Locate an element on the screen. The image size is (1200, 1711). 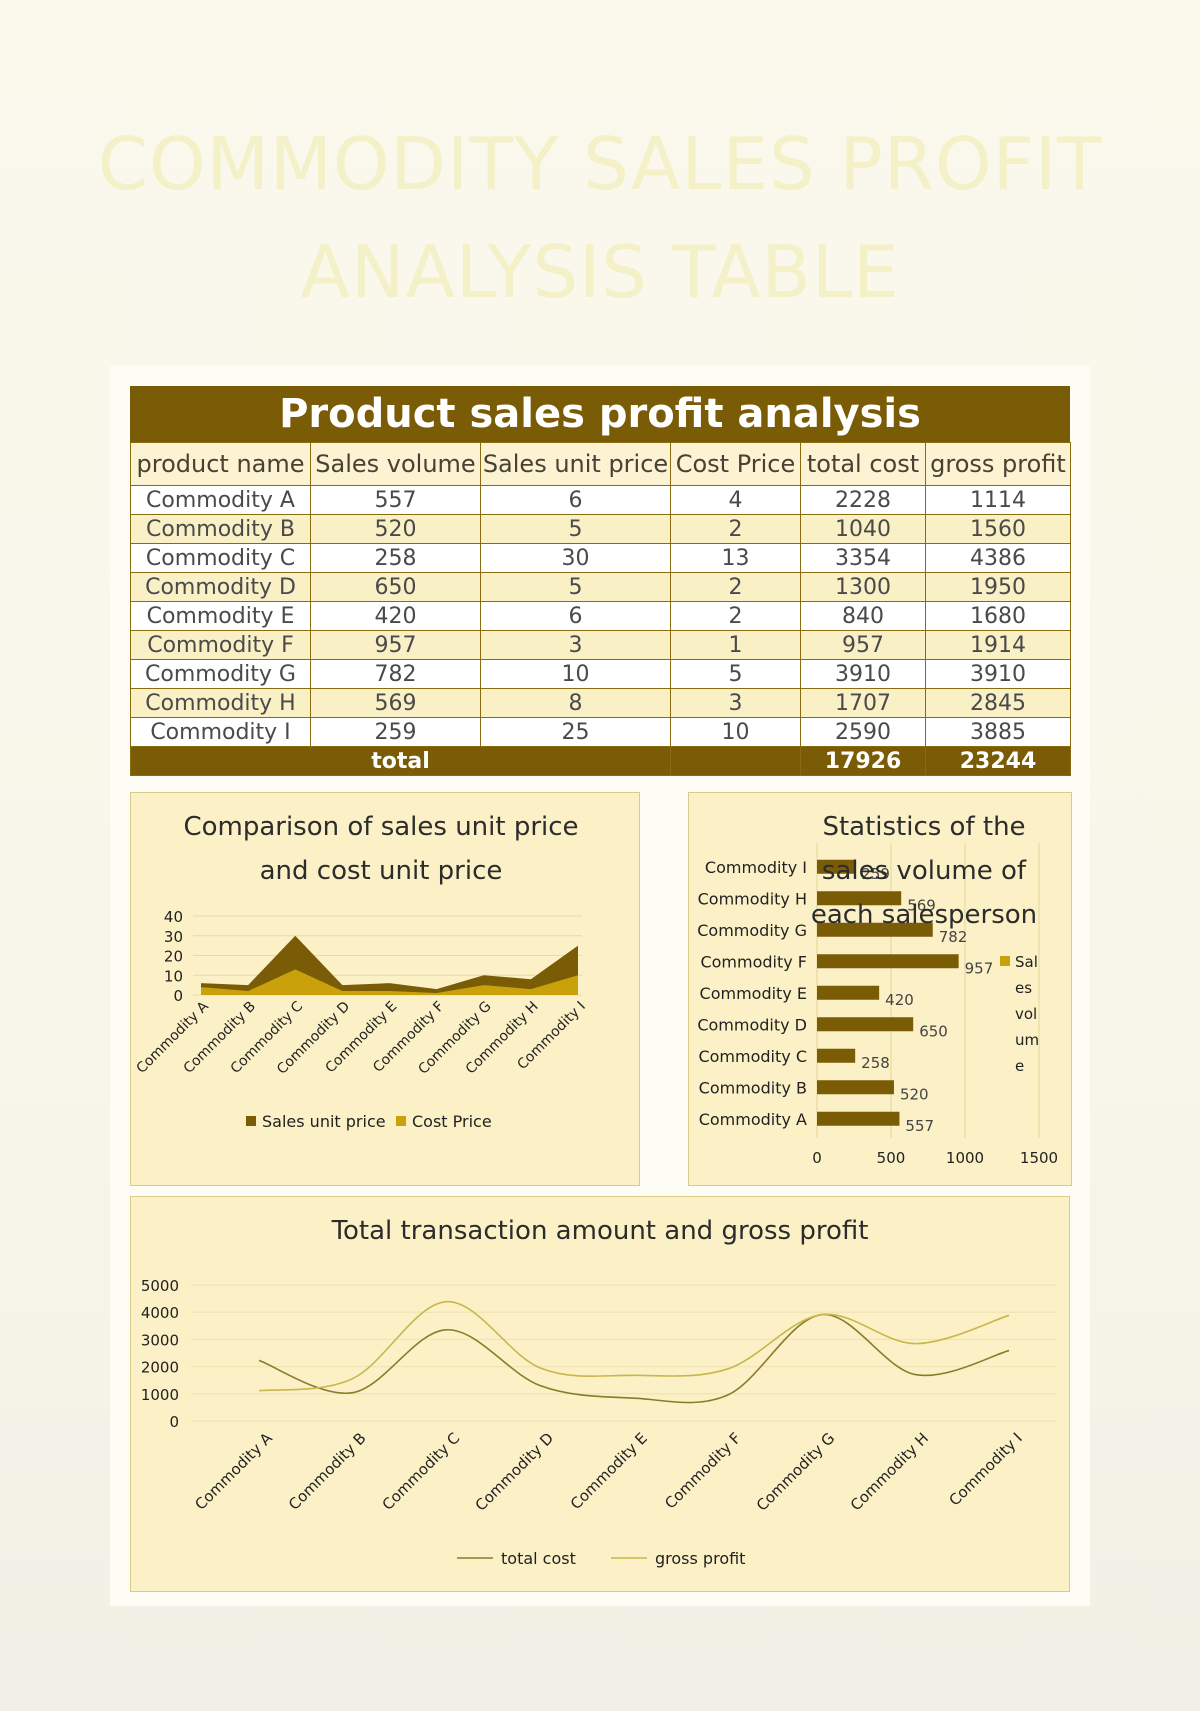
product-name-cell: Commodity B is located at coordinates (220, 529).